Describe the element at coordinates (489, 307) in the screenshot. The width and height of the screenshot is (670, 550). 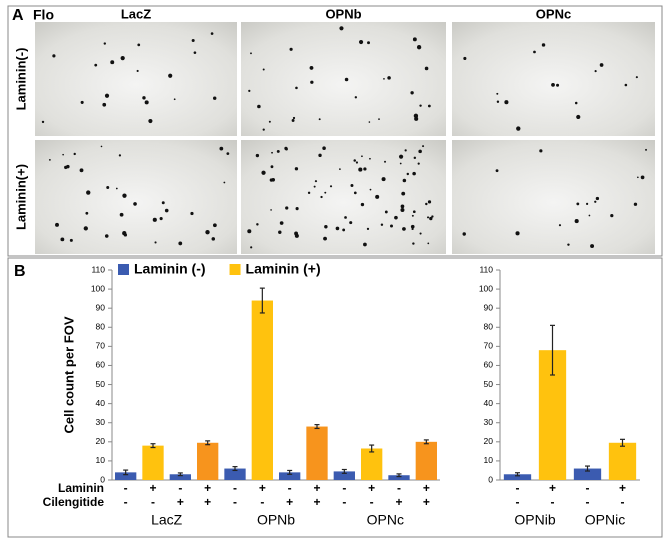
I see `y-tick-label: 90` at that location.